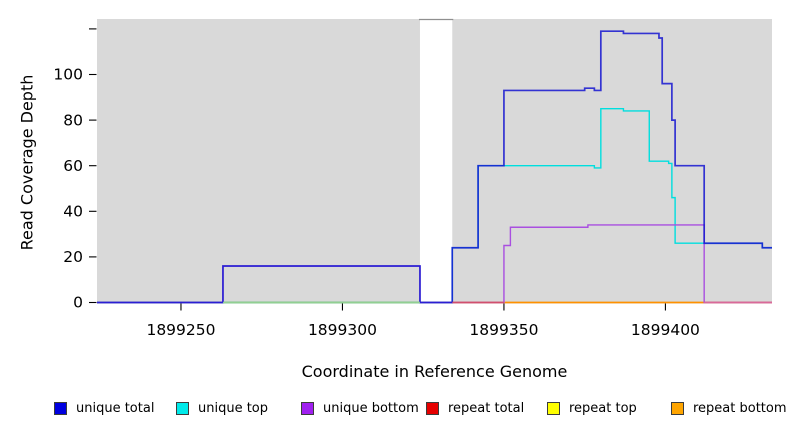  Describe the element at coordinates (342, 330) in the screenshot. I see `svg-text: 1899300` at that location.